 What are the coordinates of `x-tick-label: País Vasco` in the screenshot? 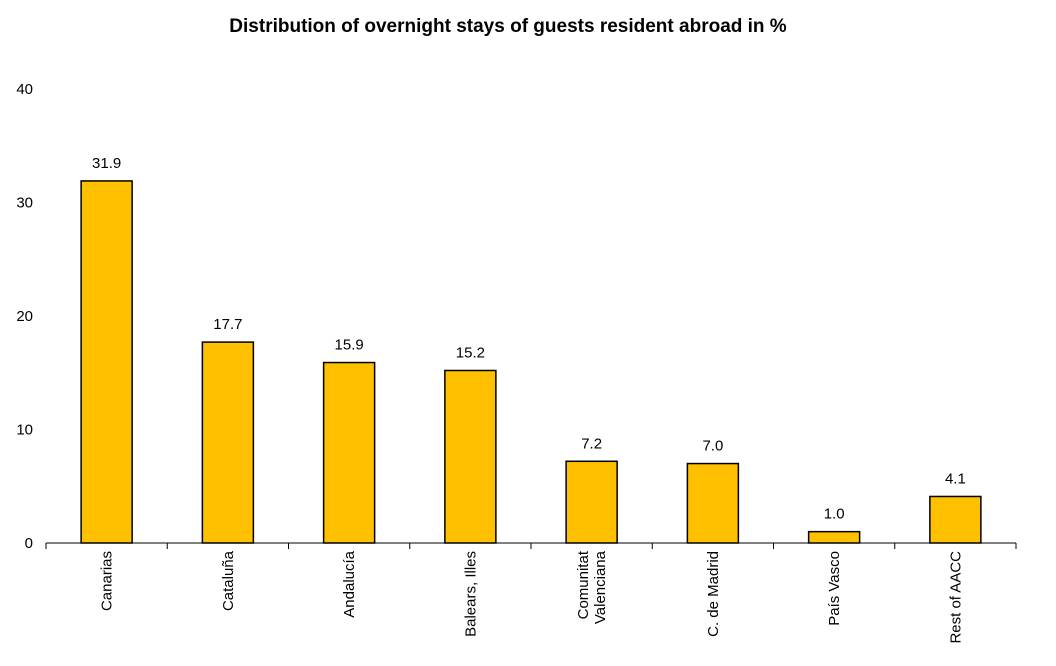 It's located at (834, 588).